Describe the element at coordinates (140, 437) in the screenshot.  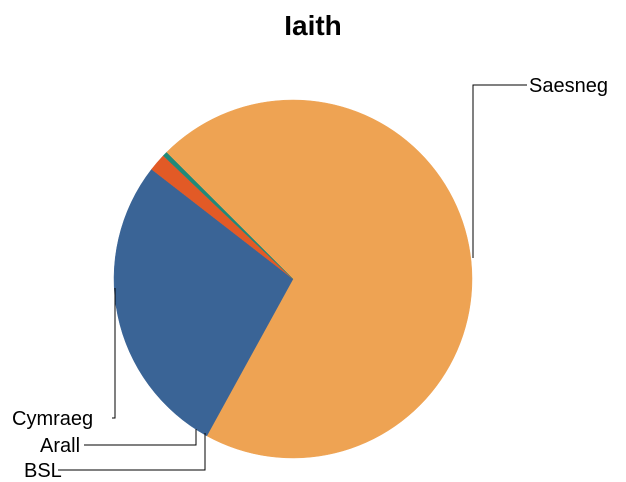
I see `leader-line-arall` at that location.